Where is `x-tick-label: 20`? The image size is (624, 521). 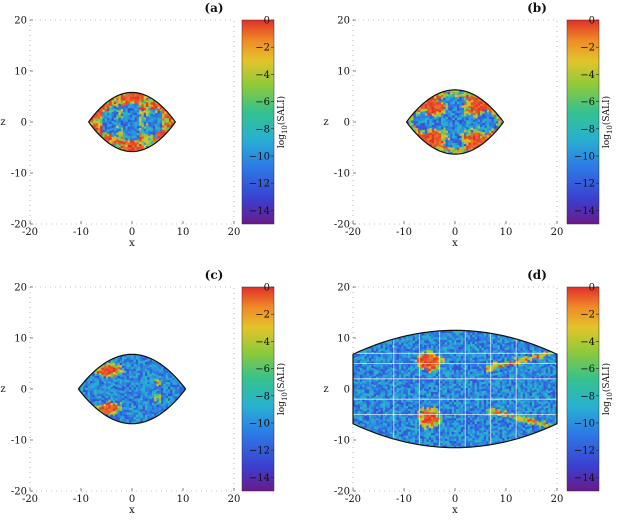
x-tick-label: 20 is located at coordinates (234, 232).